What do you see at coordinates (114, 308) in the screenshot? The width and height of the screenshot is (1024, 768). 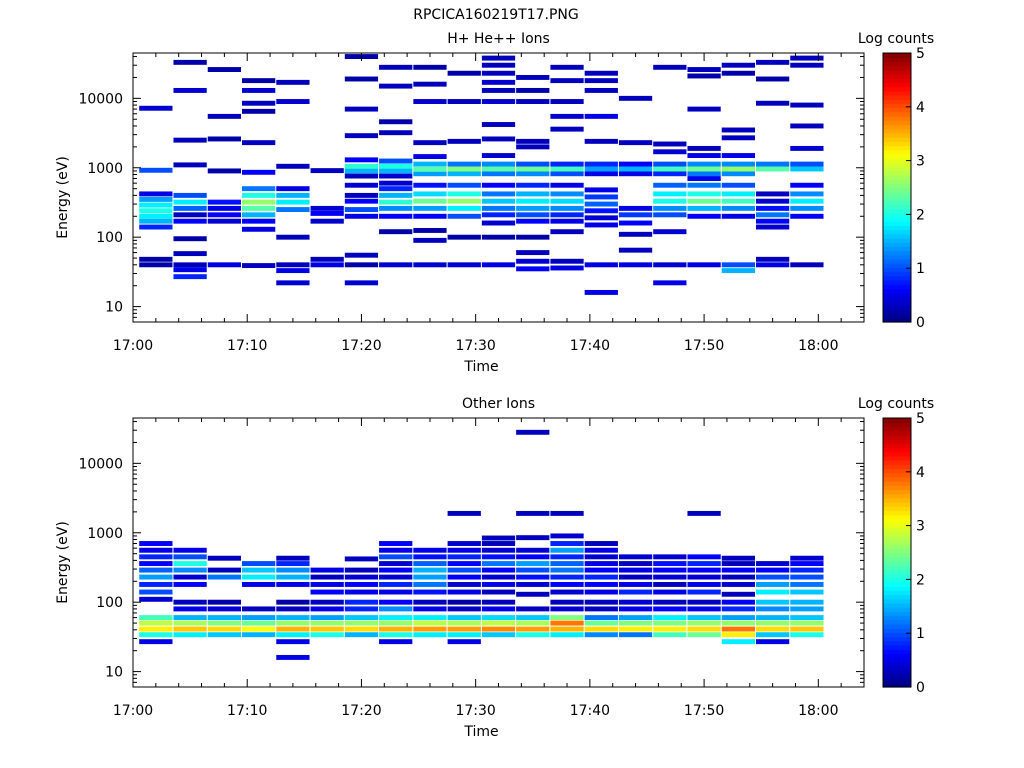 I see `y-tick-label: 10` at bounding box center [114, 308].